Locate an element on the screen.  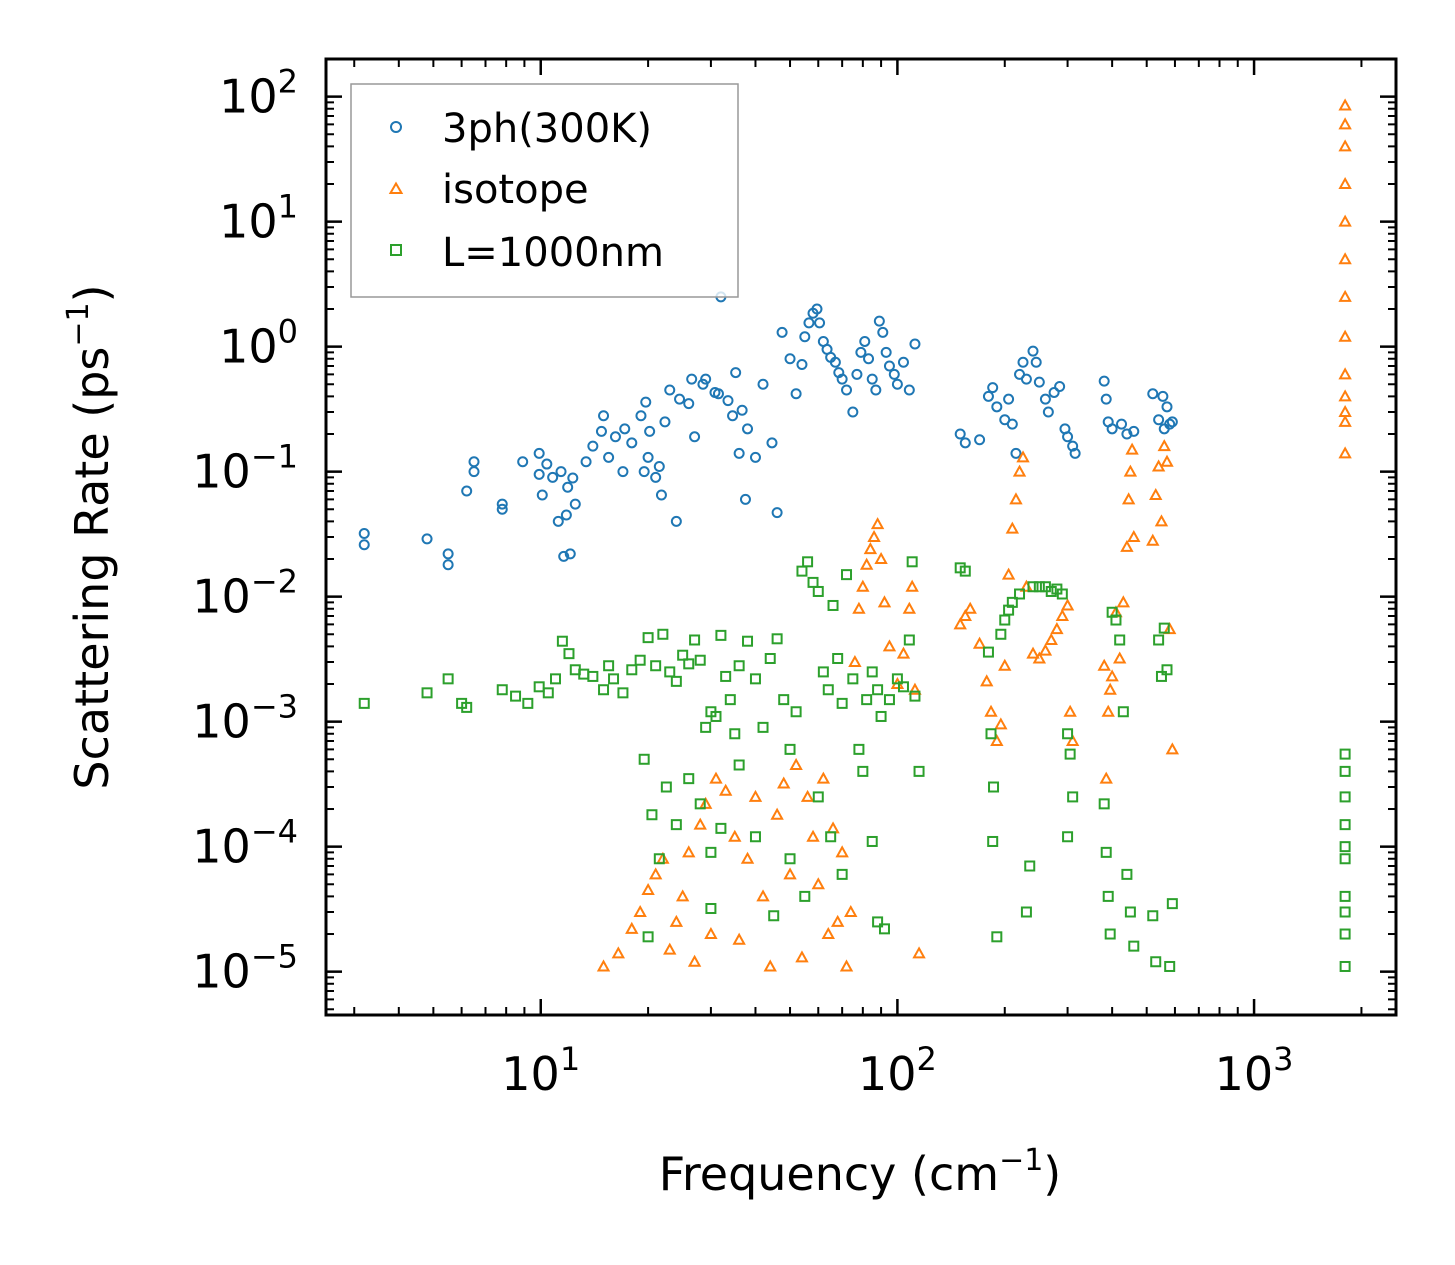
y-tick-label: 10⁻² is located at coordinates (245, 593).